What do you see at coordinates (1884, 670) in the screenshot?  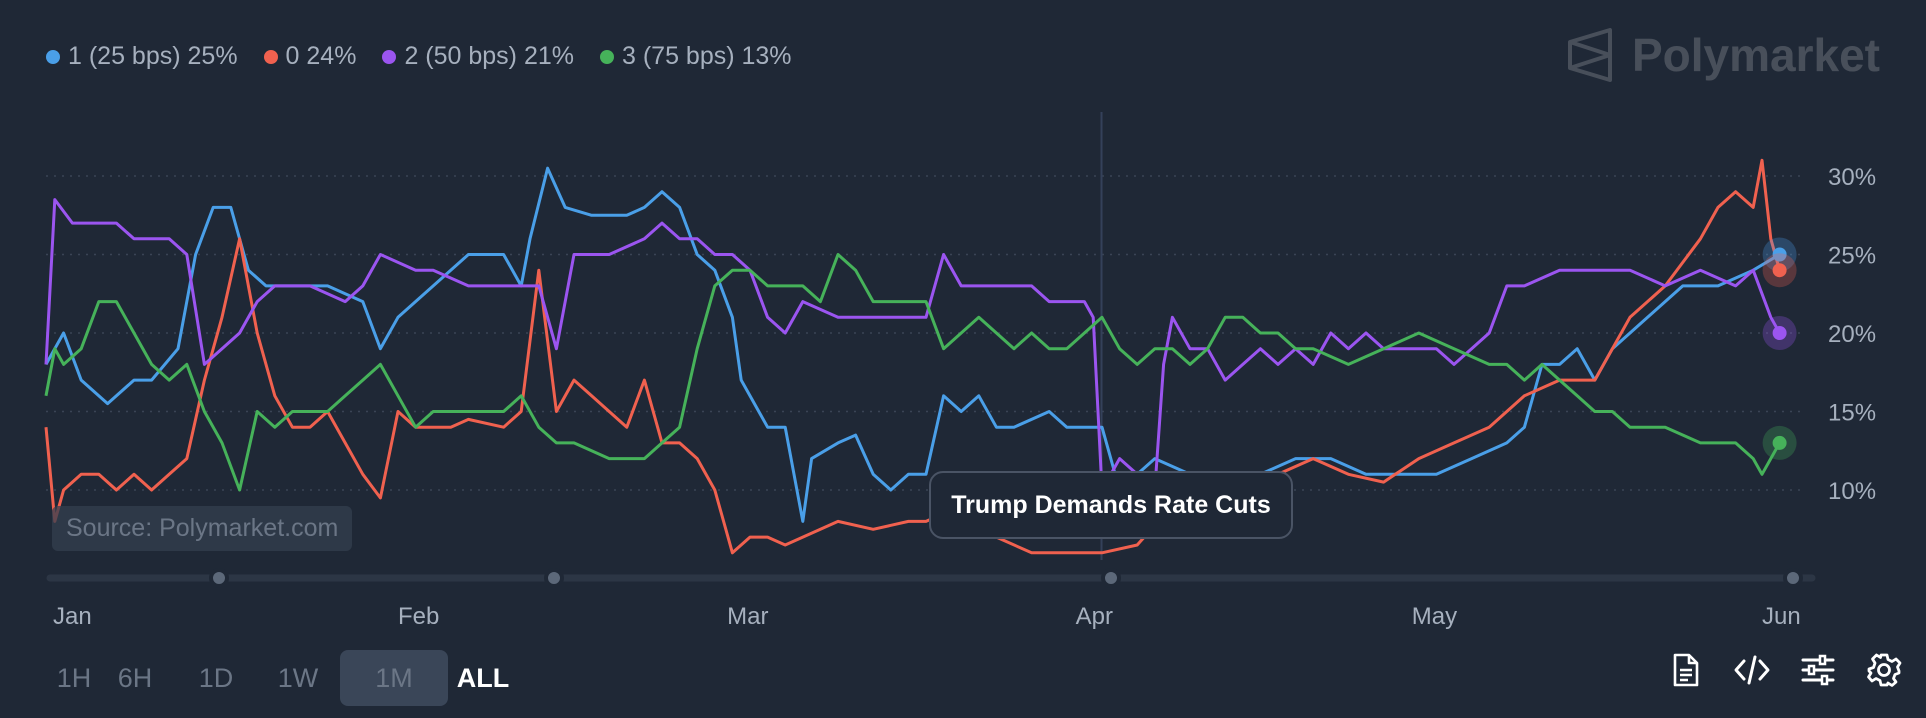 I see `gear-icon` at bounding box center [1884, 670].